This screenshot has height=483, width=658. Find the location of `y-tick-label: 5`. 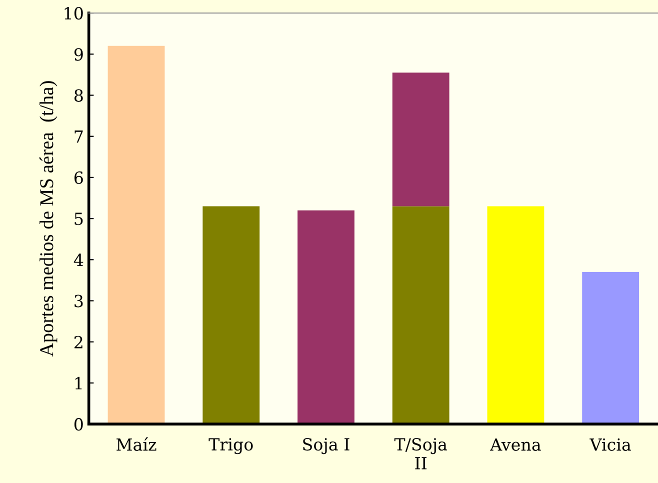

y-tick-label: 5 is located at coordinates (78, 219).